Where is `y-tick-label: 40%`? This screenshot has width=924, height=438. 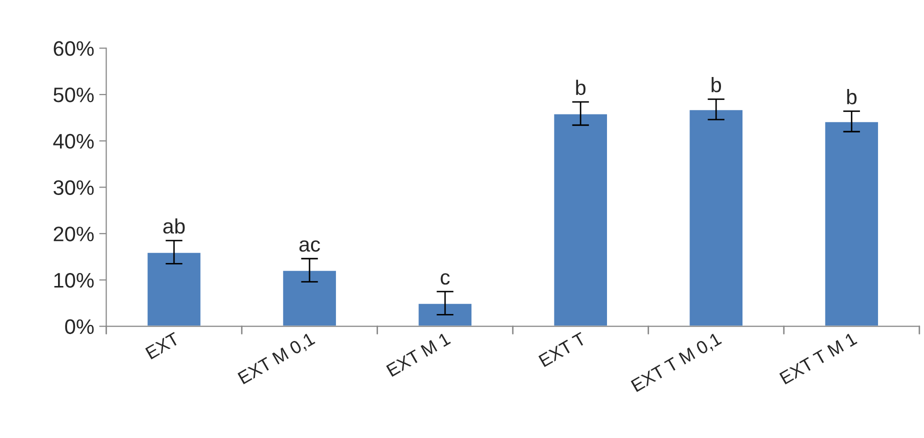
y-tick-label: 40% is located at coordinates (73, 141).